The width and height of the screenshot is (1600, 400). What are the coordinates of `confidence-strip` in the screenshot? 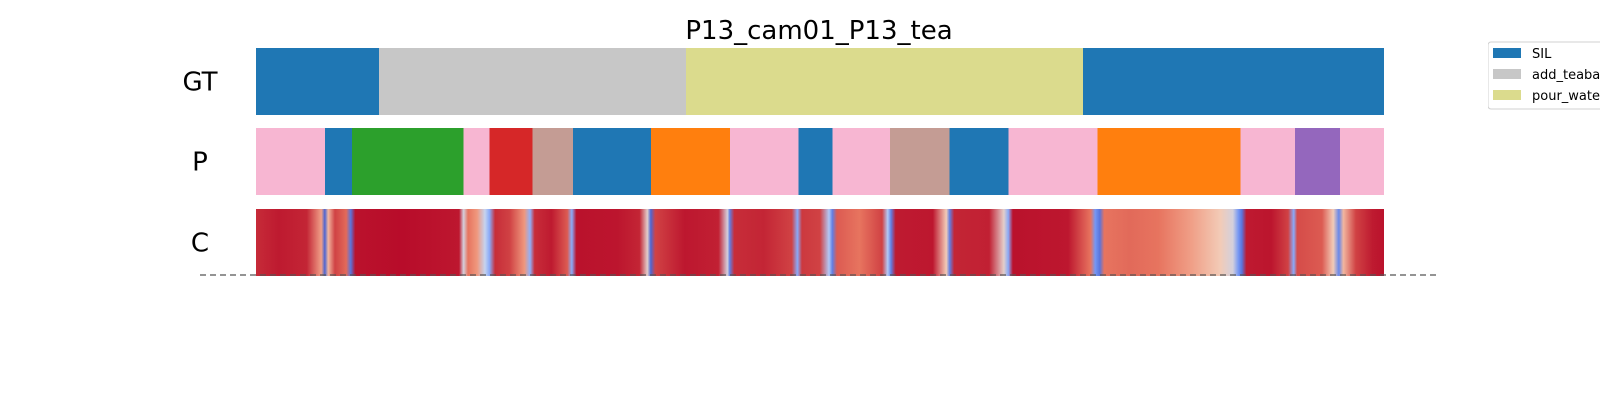 It's located at (820, 242).